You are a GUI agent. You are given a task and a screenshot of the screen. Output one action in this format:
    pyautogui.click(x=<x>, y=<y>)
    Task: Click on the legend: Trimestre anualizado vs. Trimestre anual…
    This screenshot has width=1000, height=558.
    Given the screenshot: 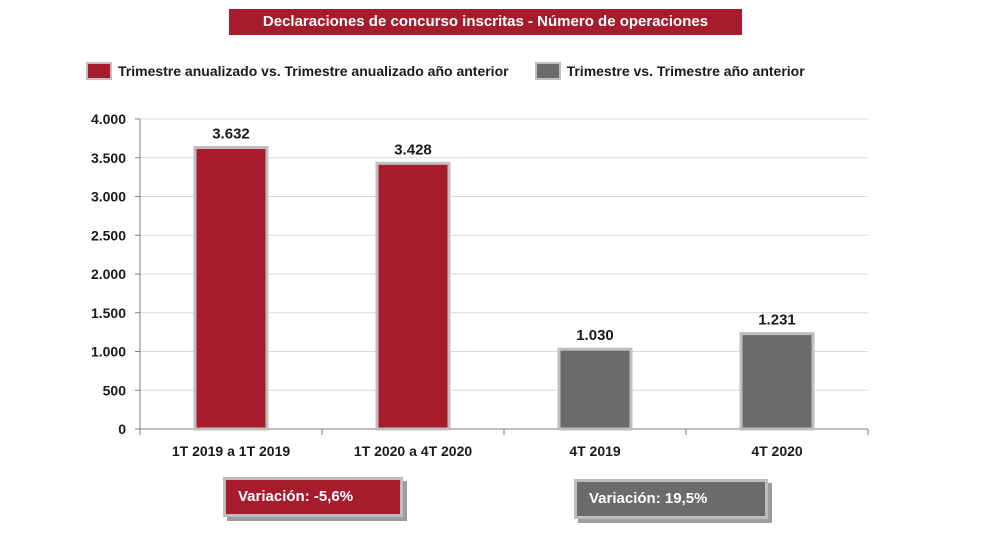 What is the action you would take?
    pyautogui.click(x=445, y=71)
    